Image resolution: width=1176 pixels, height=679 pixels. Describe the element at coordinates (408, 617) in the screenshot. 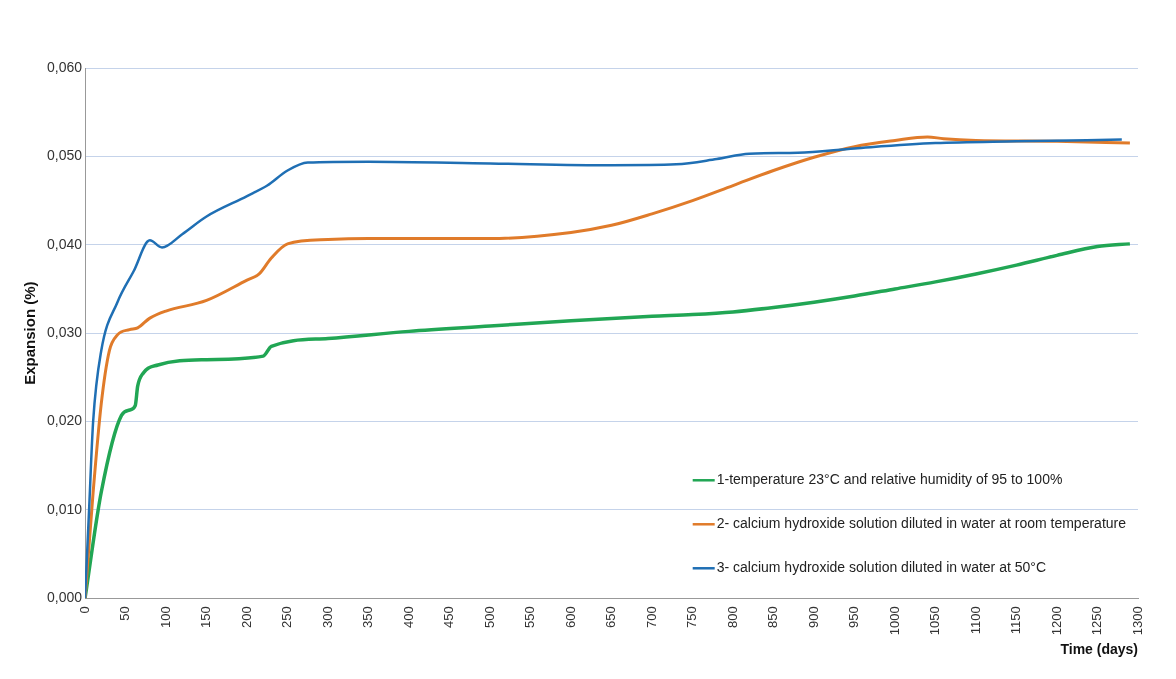

I see `x-tick-label: 400` at that location.